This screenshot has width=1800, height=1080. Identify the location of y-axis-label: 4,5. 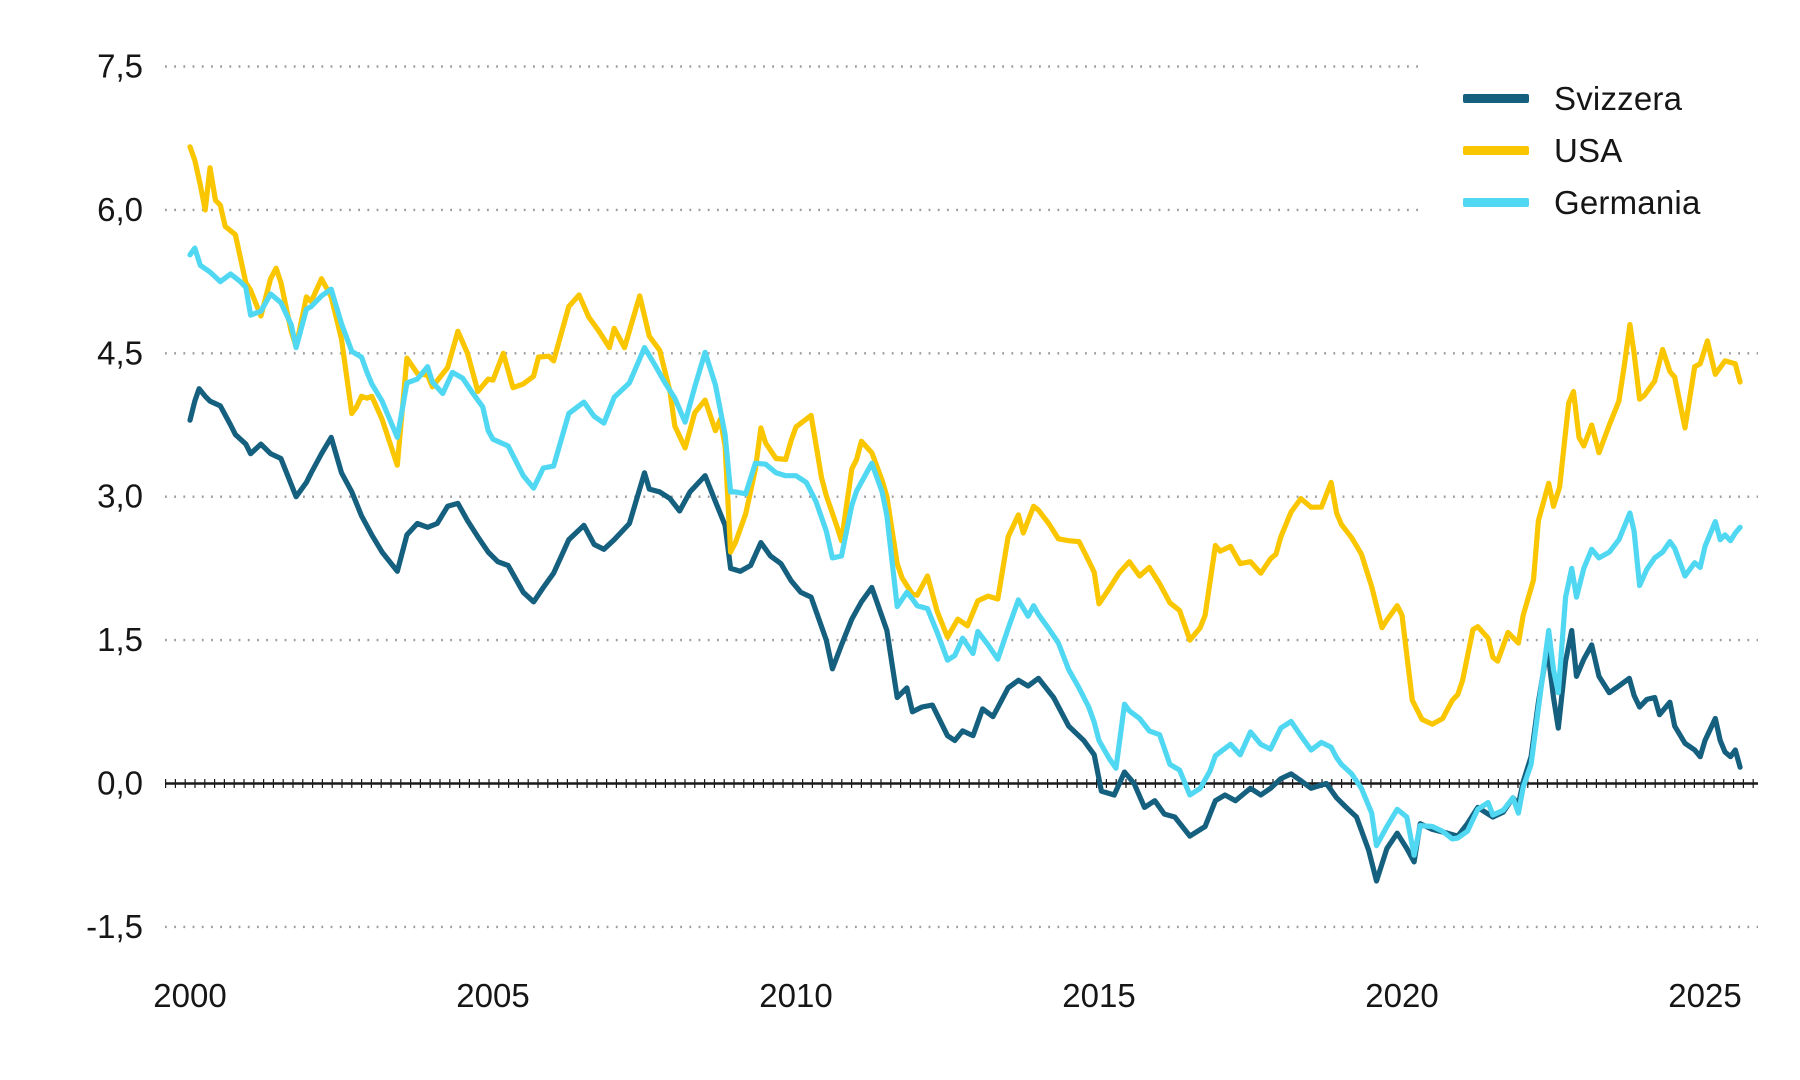
(120, 352).